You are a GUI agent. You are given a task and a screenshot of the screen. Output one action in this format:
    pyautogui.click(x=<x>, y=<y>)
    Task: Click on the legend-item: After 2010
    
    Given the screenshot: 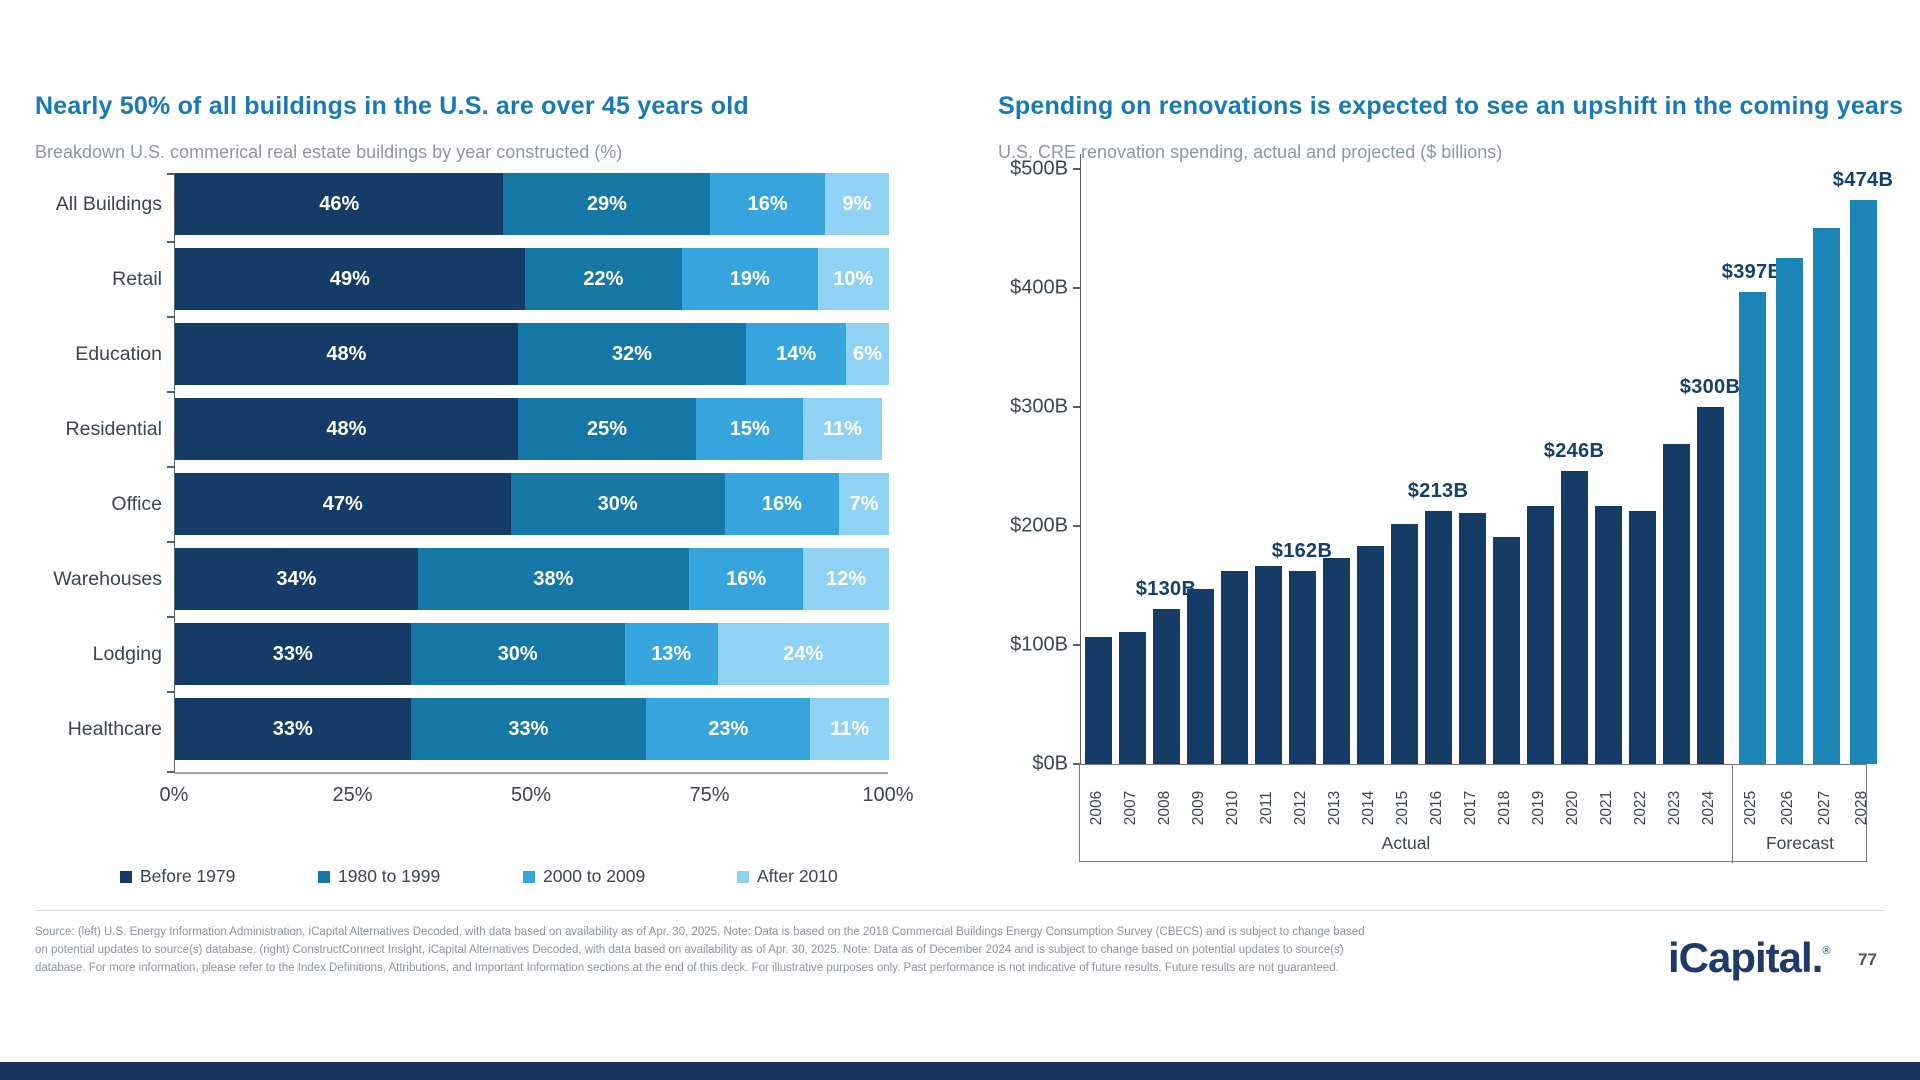 What is the action you would take?
    pyautogui.click(x=787, y=876)
    